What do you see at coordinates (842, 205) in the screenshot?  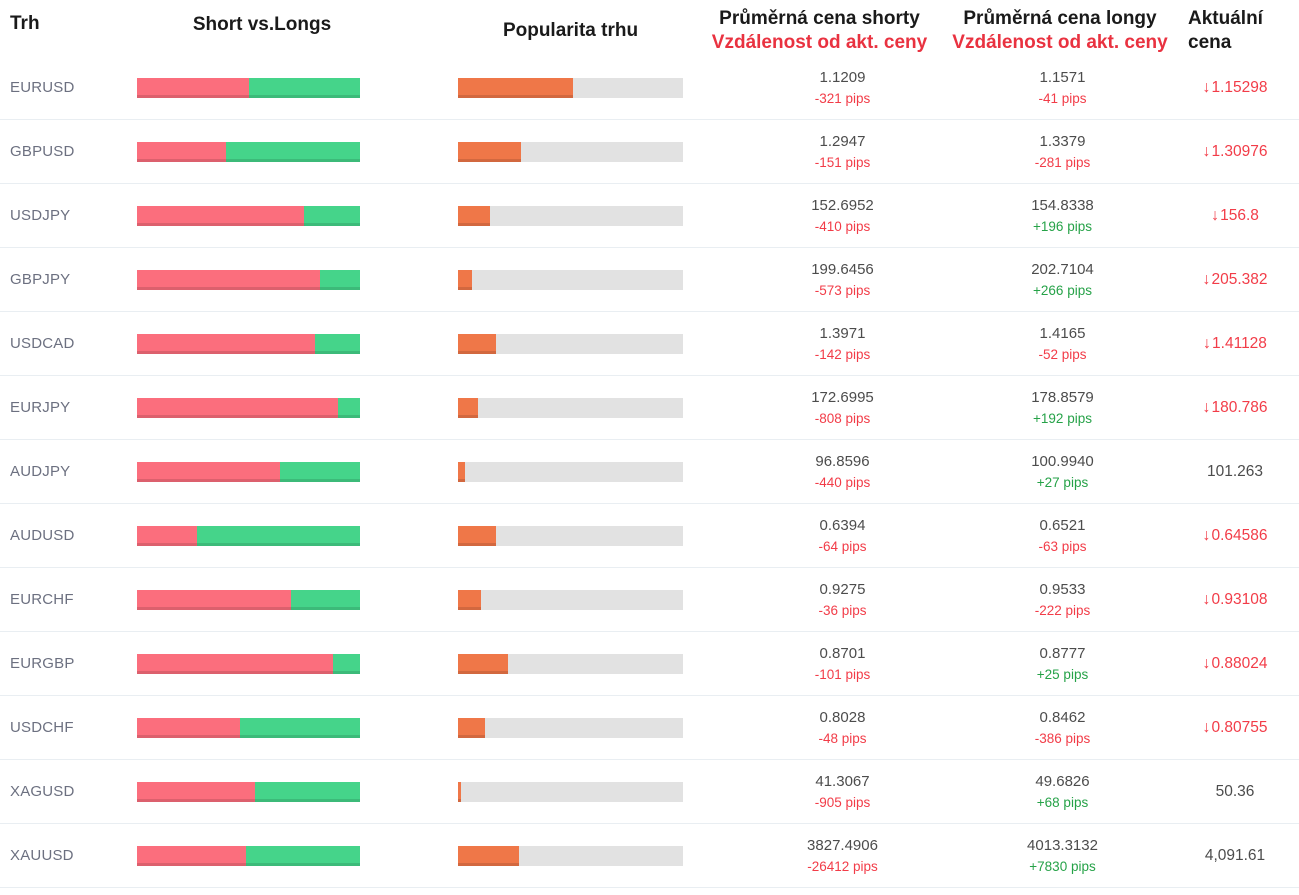 I see `short-price: 152.6952` at bounding box center [842, 205].